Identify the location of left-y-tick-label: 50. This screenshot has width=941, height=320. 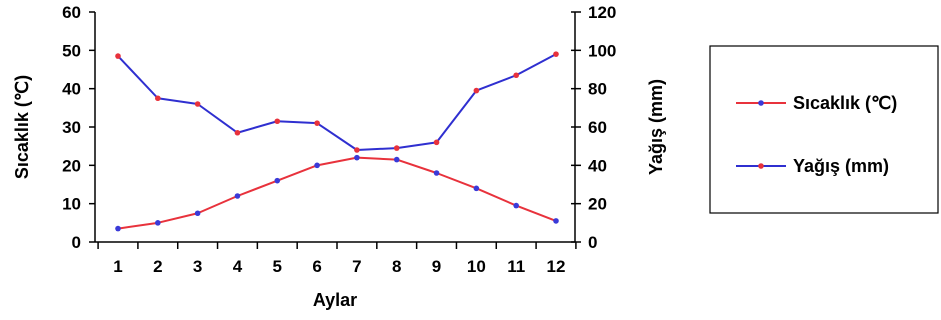
(71, 50).